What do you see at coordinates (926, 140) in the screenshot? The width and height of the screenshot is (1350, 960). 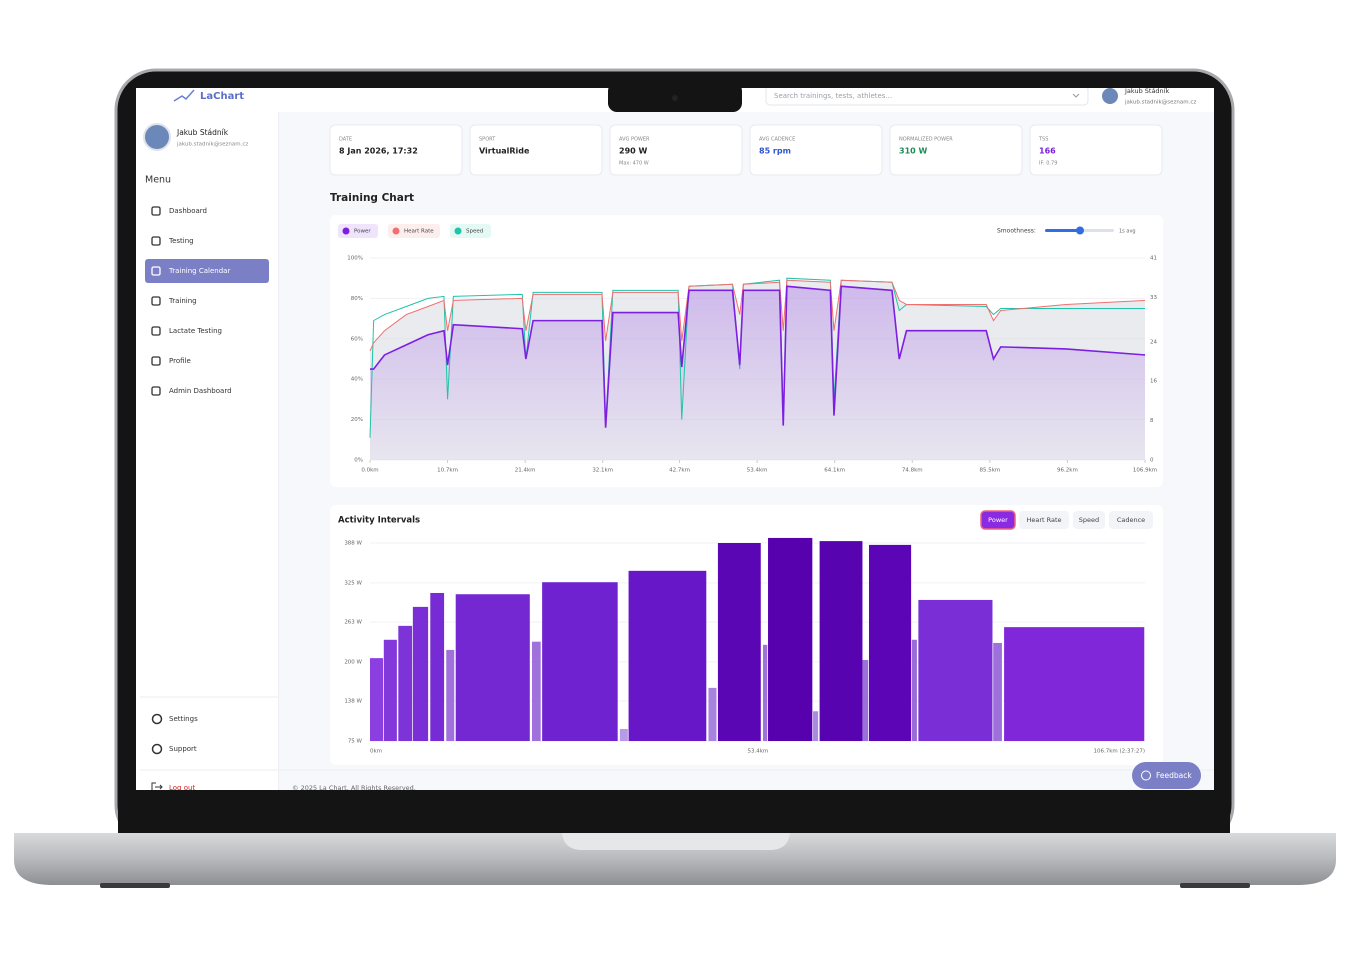 I see `stat-label: NORMALIZED POWER` at bounding box center [926, 140].